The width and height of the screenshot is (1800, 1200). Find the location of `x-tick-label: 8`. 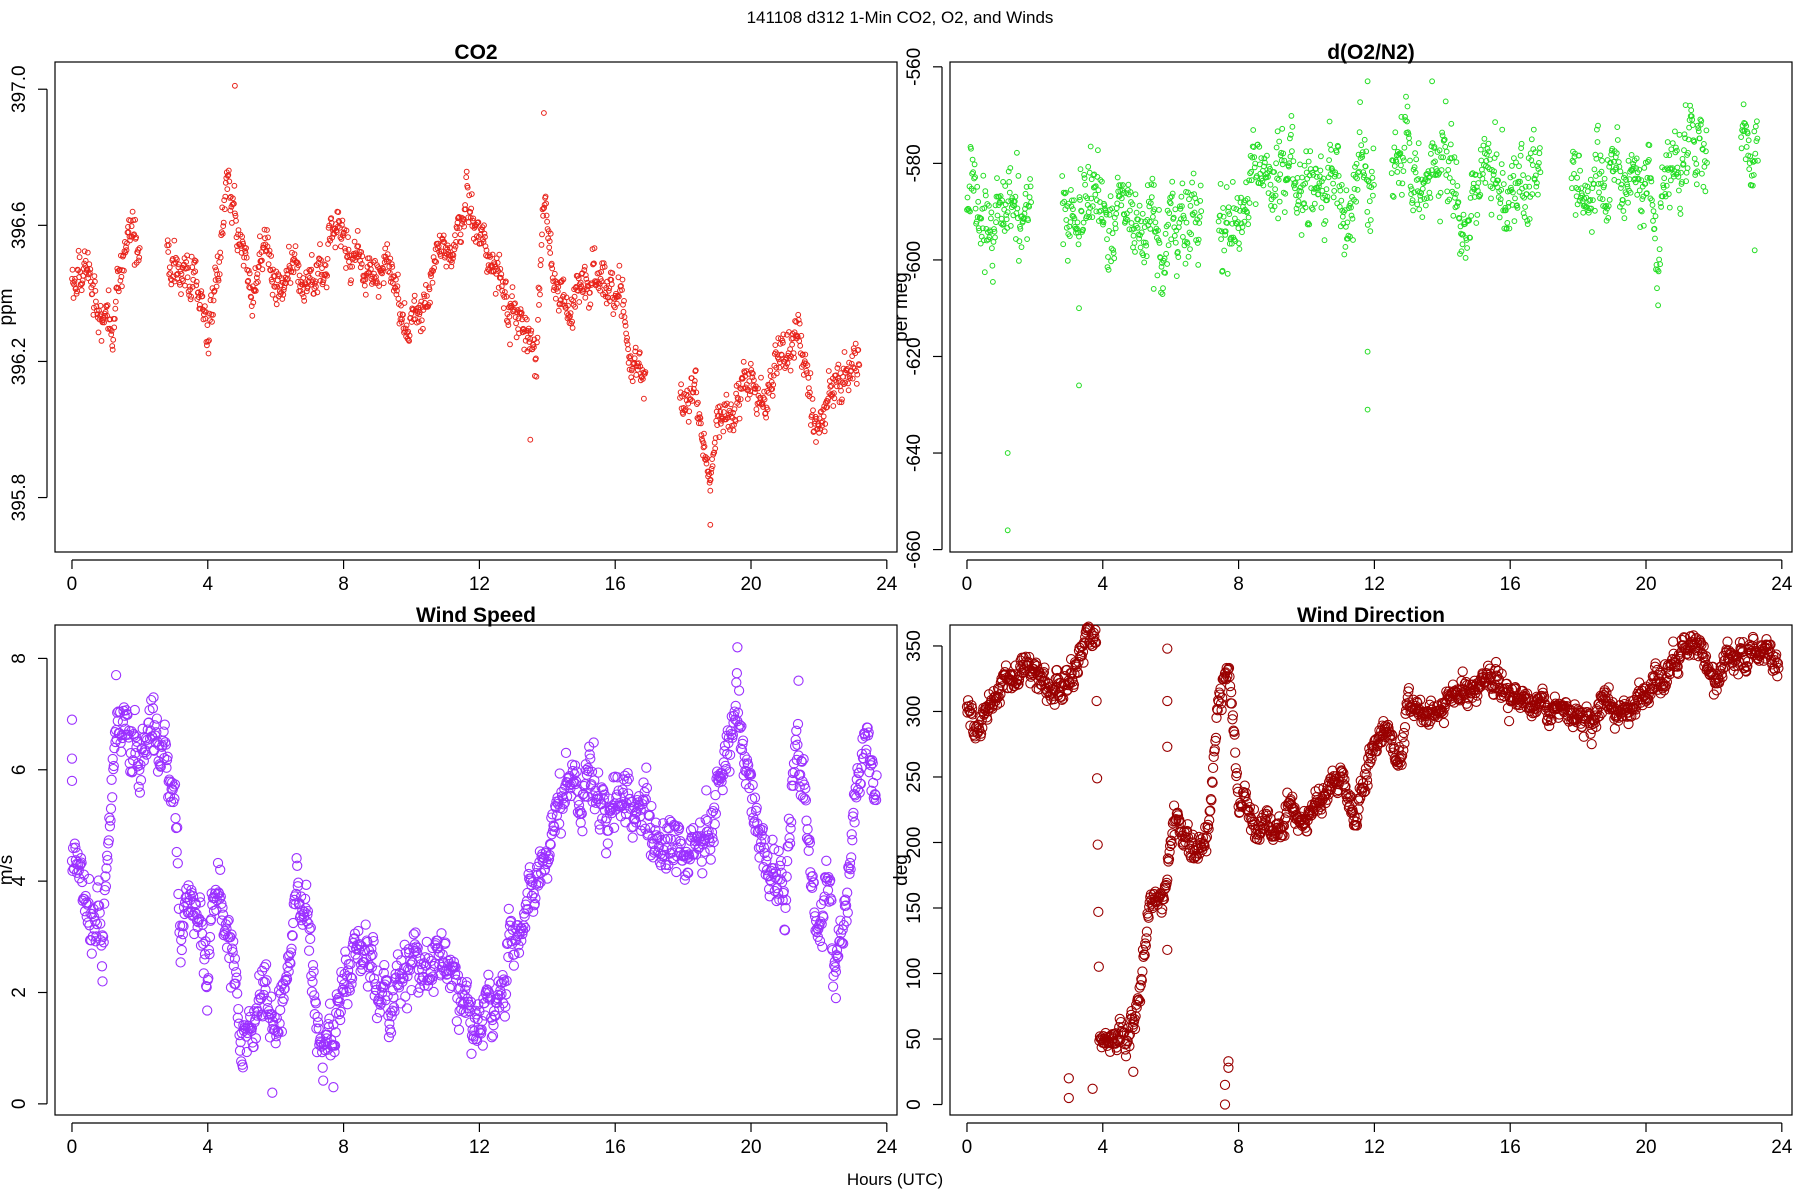

x-tick-label: 8 is located at coordinates (1238, 1147).